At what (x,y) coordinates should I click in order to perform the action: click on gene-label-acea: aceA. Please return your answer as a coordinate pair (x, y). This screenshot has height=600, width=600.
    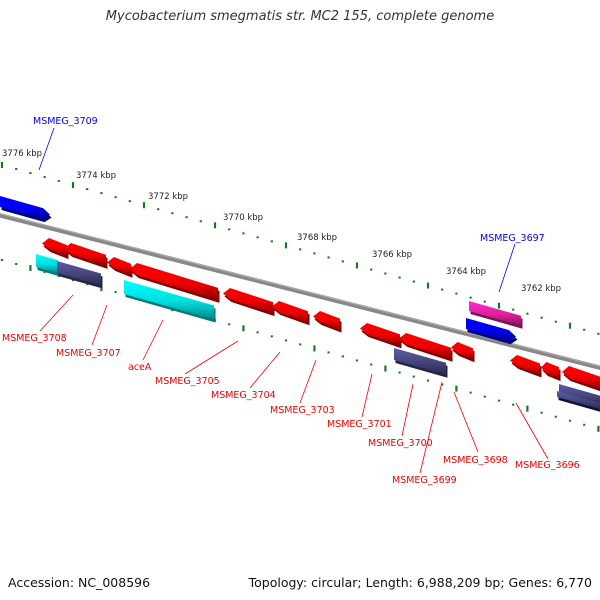
    Looking at the image, I should click on (140, 367).